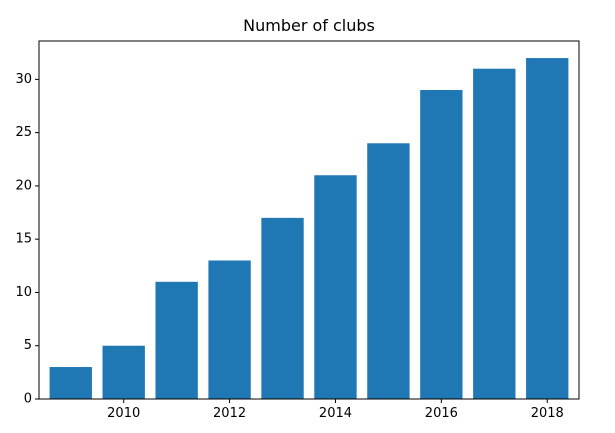  I want to click on x-tick-label-2016: 2016, so click(441, 413).